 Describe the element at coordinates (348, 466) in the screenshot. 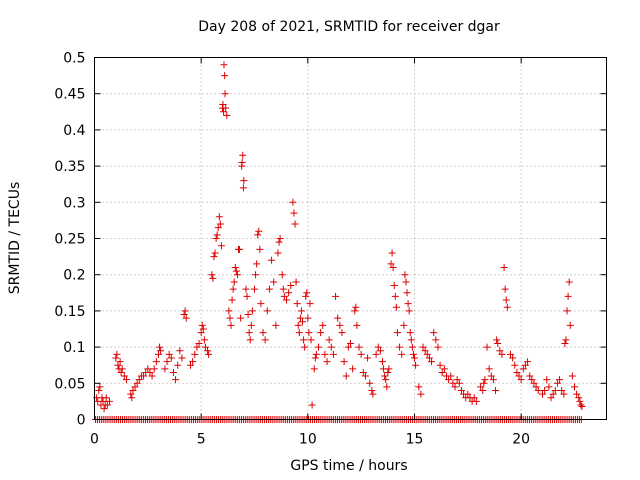

I see `x-axis-label: GPS time / hours` at that location.